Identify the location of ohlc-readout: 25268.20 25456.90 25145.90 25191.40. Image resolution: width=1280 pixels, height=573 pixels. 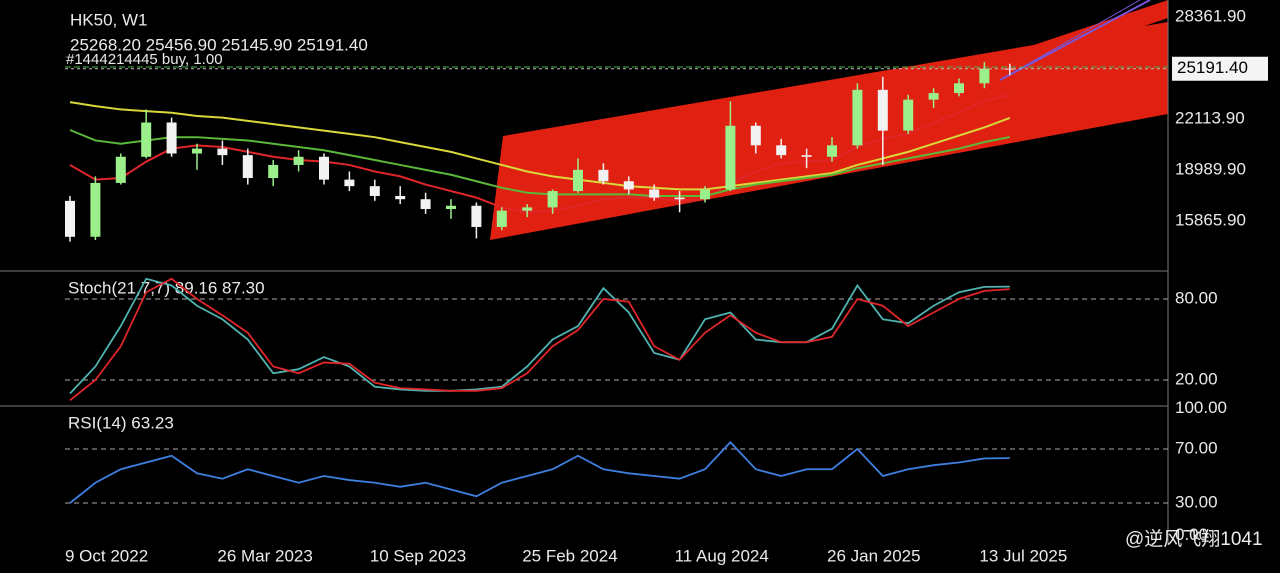
(219, 44).